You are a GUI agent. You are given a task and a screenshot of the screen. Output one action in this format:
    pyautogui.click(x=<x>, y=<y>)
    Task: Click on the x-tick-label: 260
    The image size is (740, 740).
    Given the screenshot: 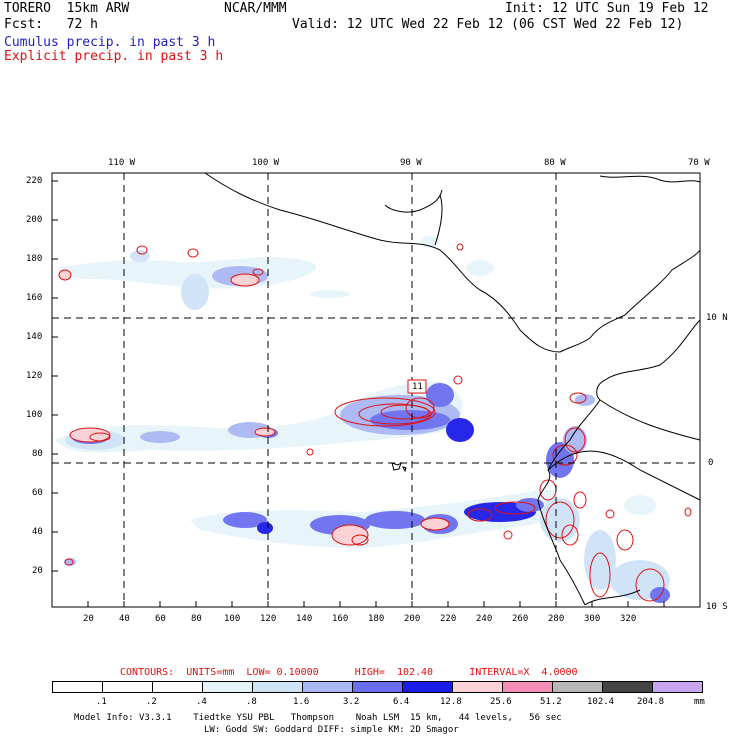 What is the action you would take?
    pyautogui.click(x=520, y=619)
    